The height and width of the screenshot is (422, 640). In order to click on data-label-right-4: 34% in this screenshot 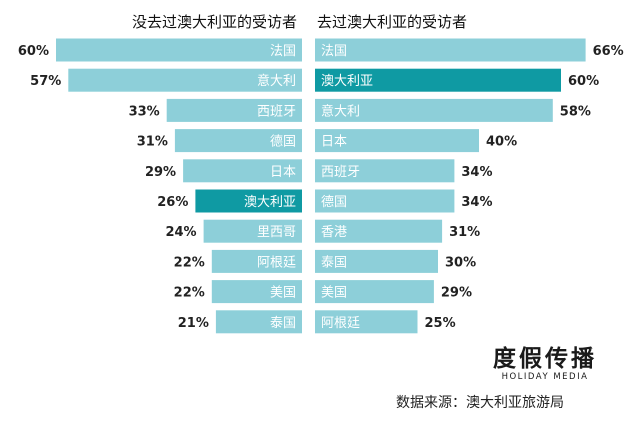, I will do `click(476, 172)`.